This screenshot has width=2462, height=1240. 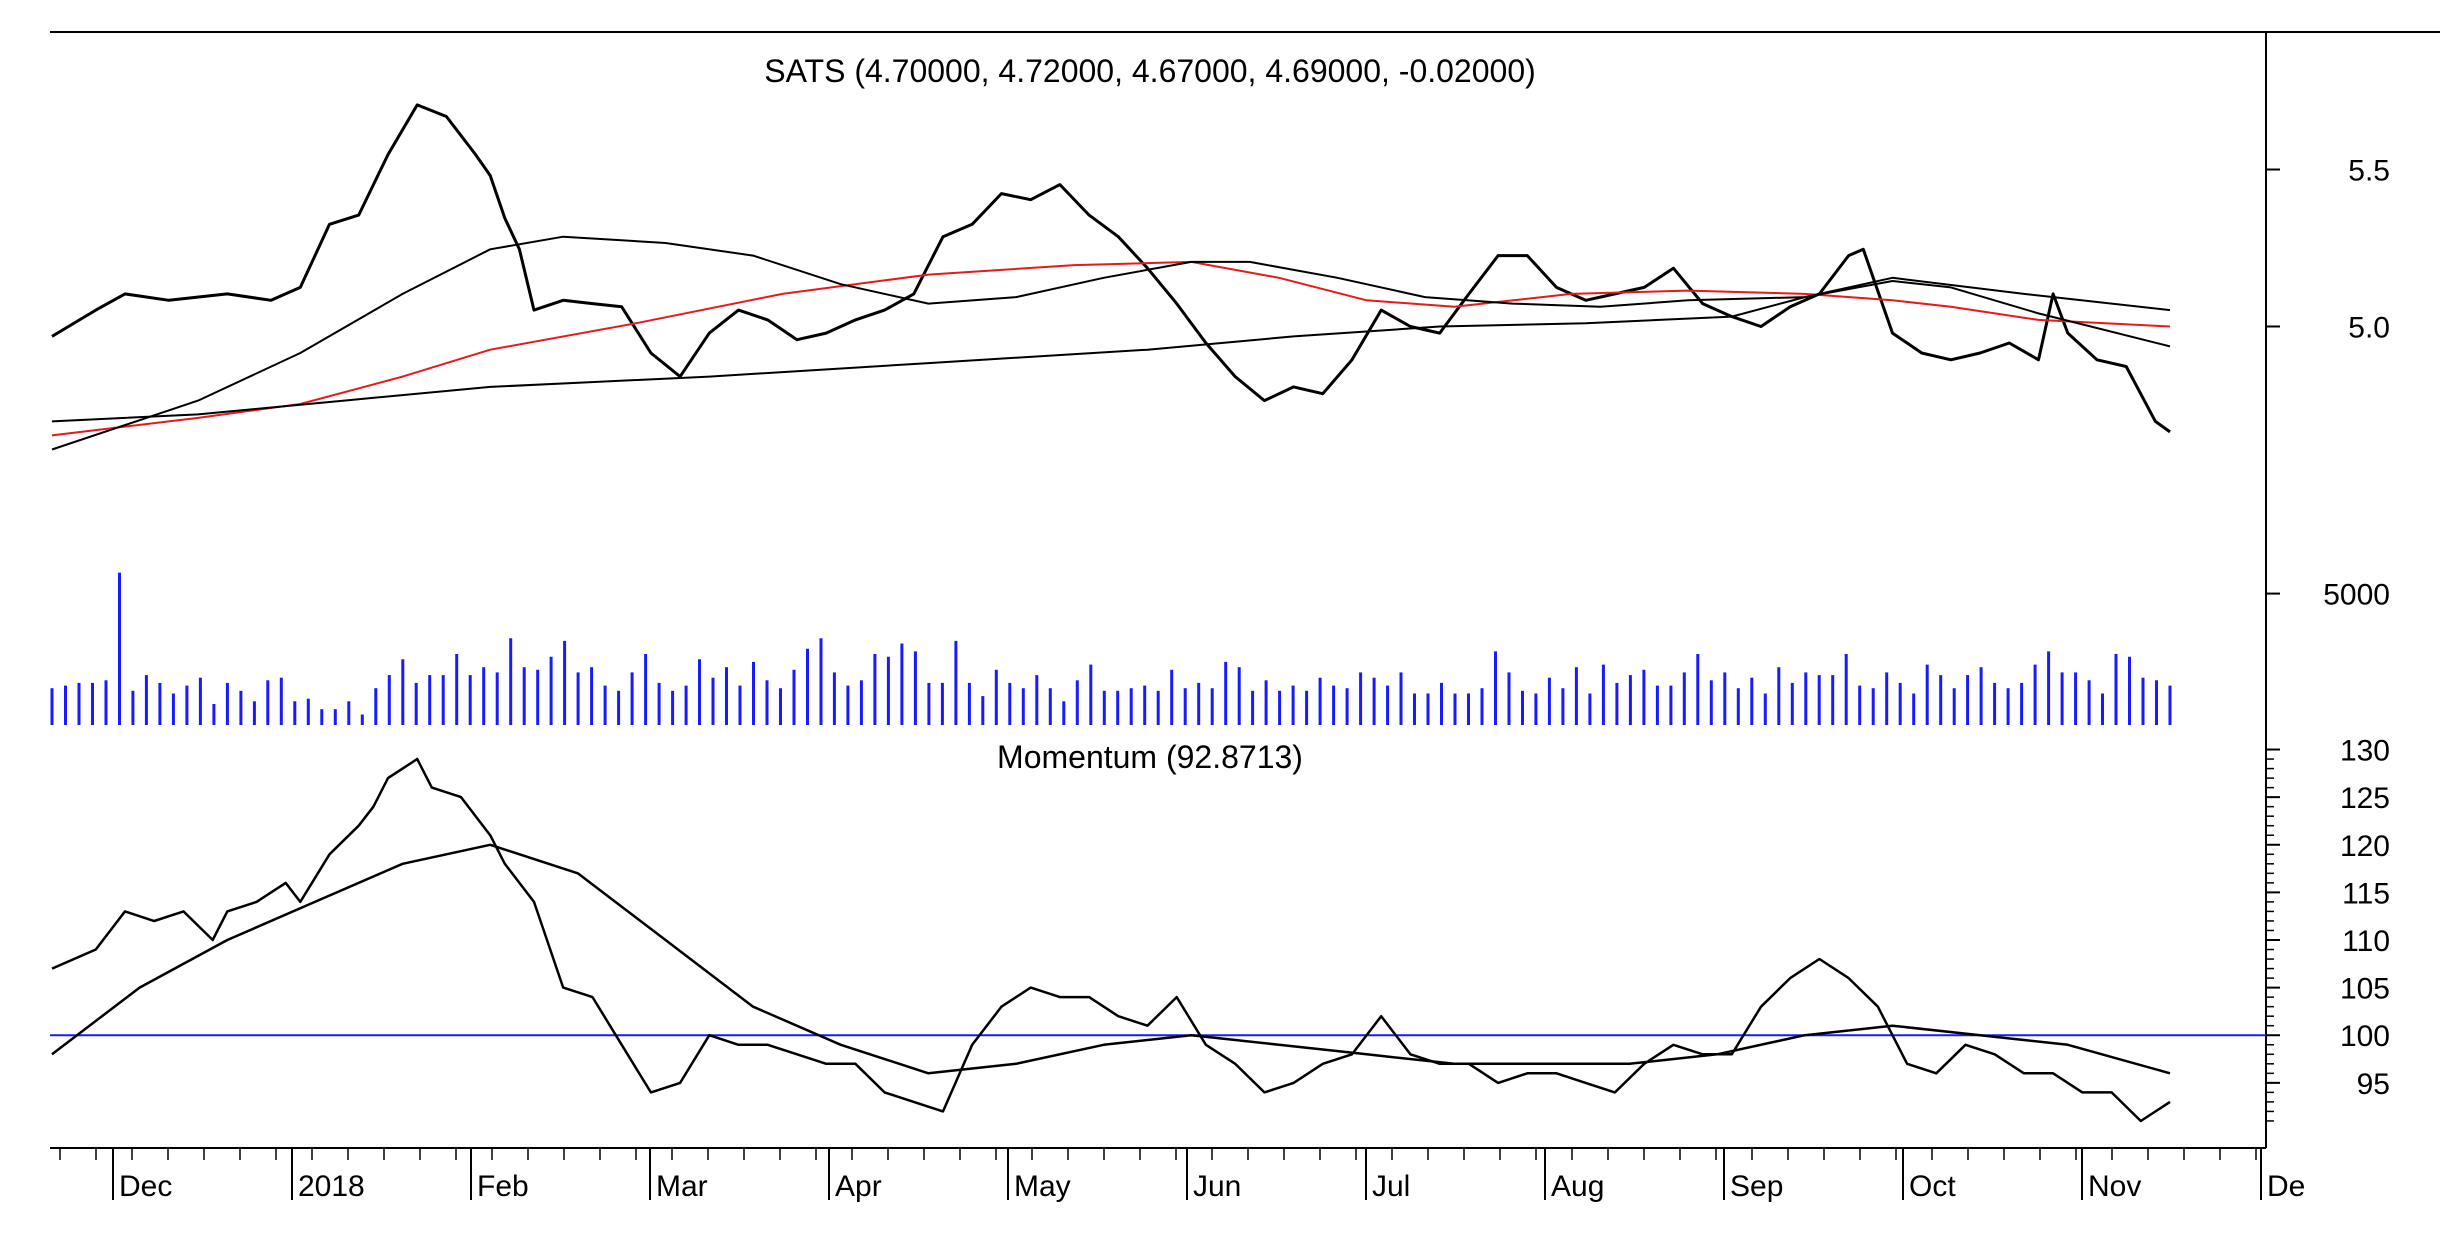 What do you see at coordinates (1182, 1175) in the screenshot?
I see `x-axis: Dec 2018 Feb Mar Apr May Jun Jul Aug Sep Oct Nov De` at bounding box center [1182, 1175].